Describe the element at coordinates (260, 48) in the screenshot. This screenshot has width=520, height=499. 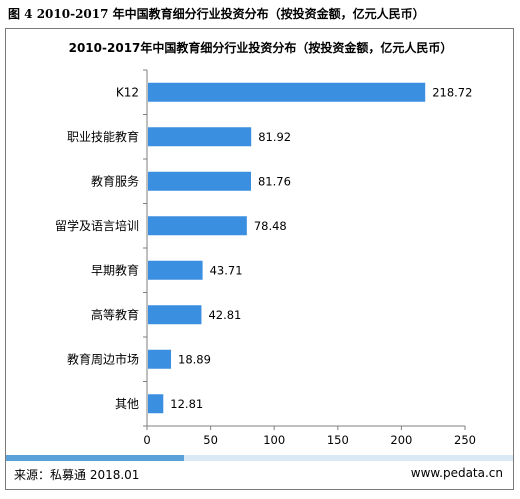
I see `chart-title: 2010-2017年中国教育细分行业投资分布（按投资金额，亿元人民币）` at that location.